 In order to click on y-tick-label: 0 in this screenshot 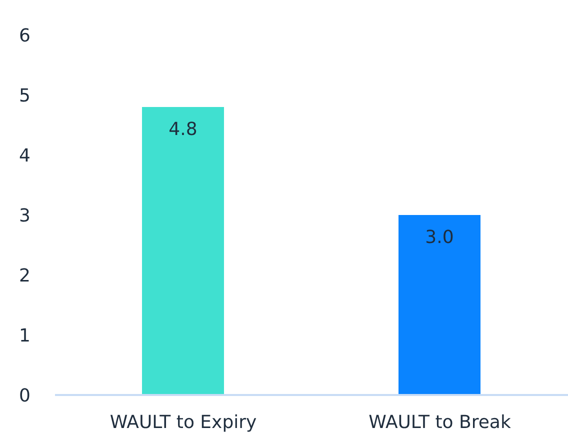, I will do `click(24, 395)`.